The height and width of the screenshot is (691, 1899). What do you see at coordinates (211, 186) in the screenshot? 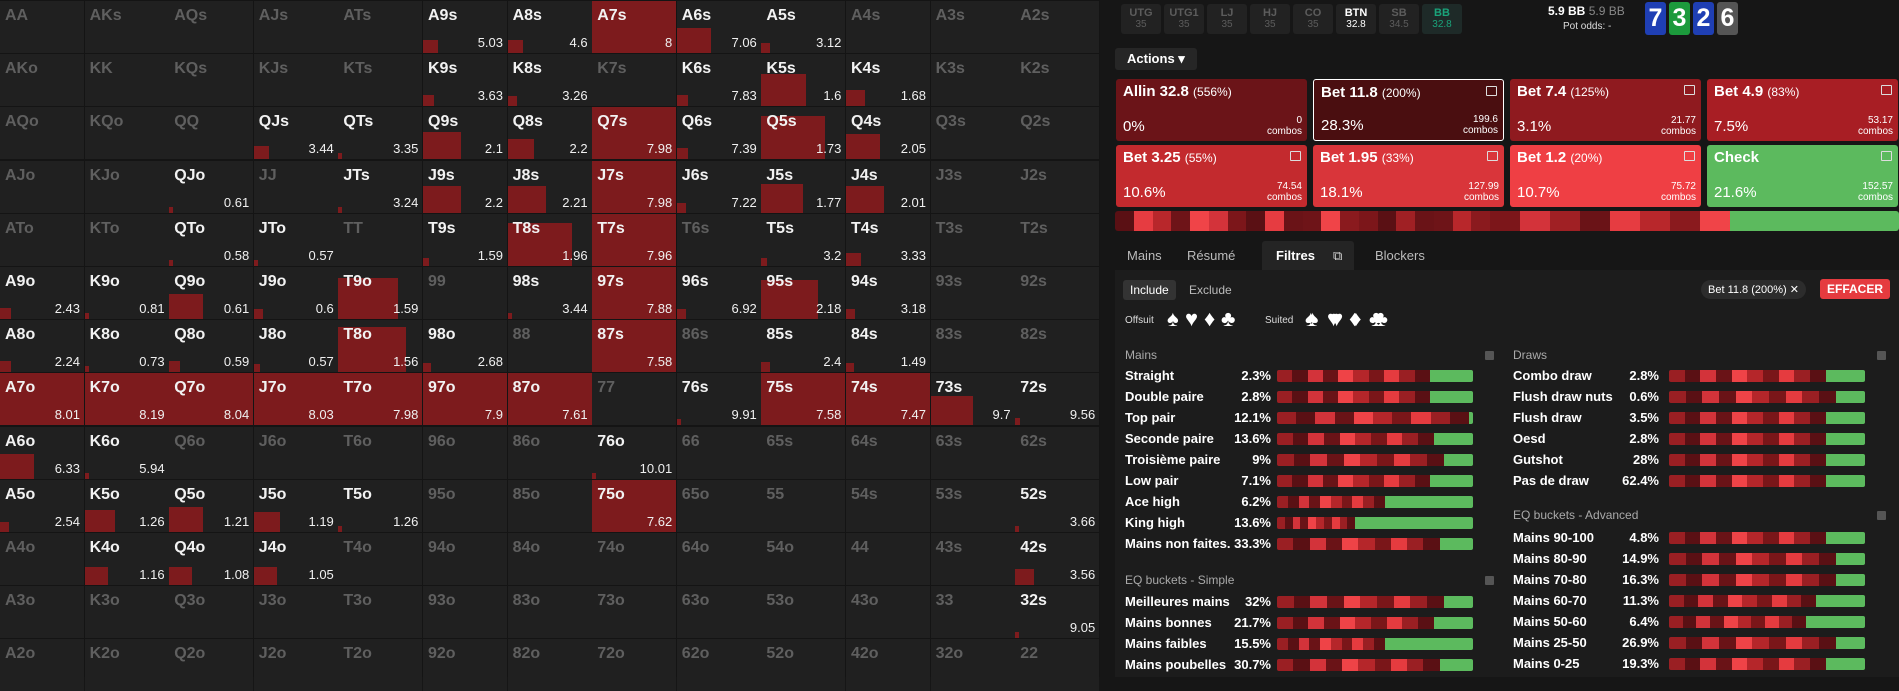
I see `hand-cell-QJo: QJo 0.61` at bounding box center [211, 186].